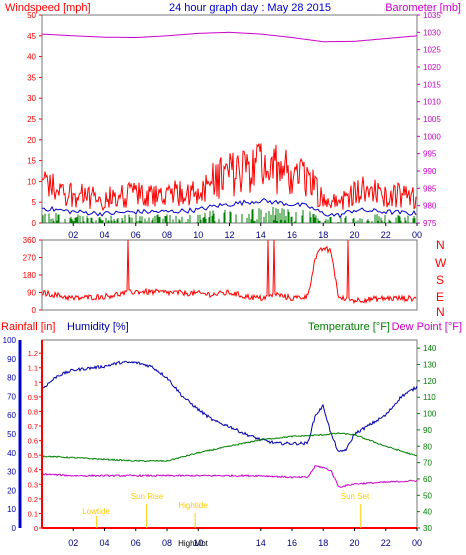  I want to click on bottom-overlay-label: HighMbt, so click(193, 543).